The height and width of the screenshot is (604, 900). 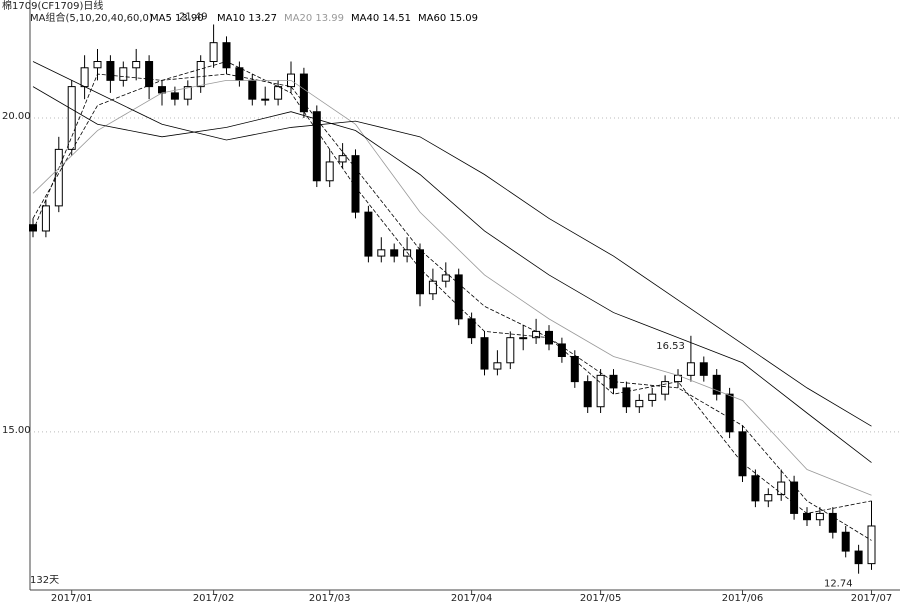 I want to click on x-tick-label: 2017/05, so click(x=601, y=598).